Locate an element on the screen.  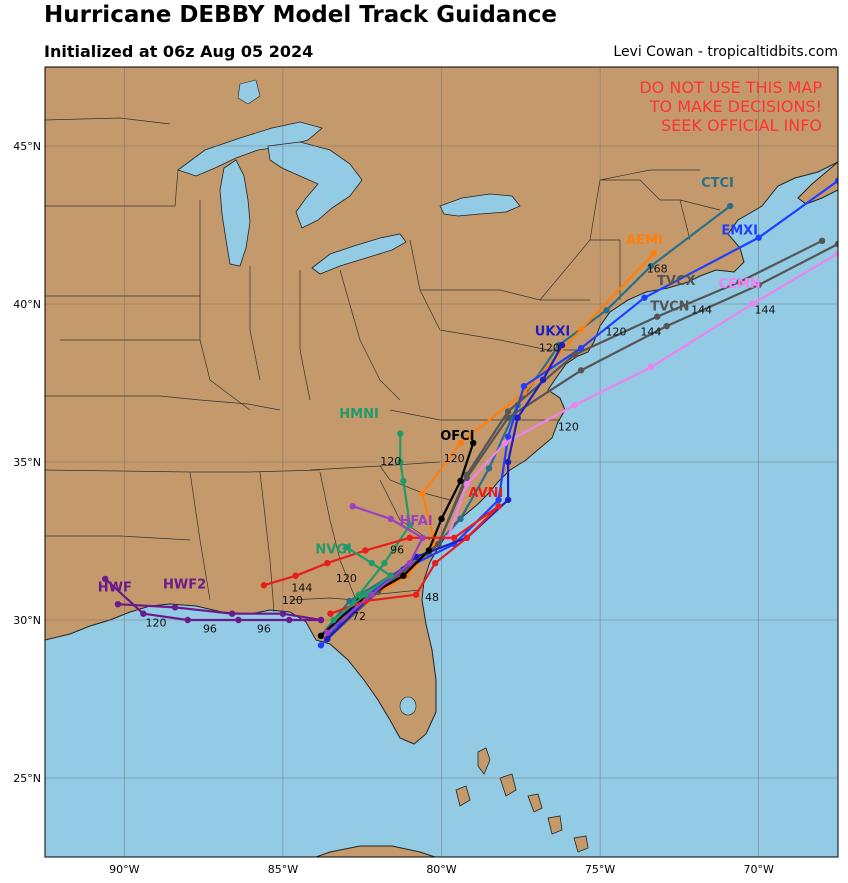
land-cuba is located at coordinates (375, 851).